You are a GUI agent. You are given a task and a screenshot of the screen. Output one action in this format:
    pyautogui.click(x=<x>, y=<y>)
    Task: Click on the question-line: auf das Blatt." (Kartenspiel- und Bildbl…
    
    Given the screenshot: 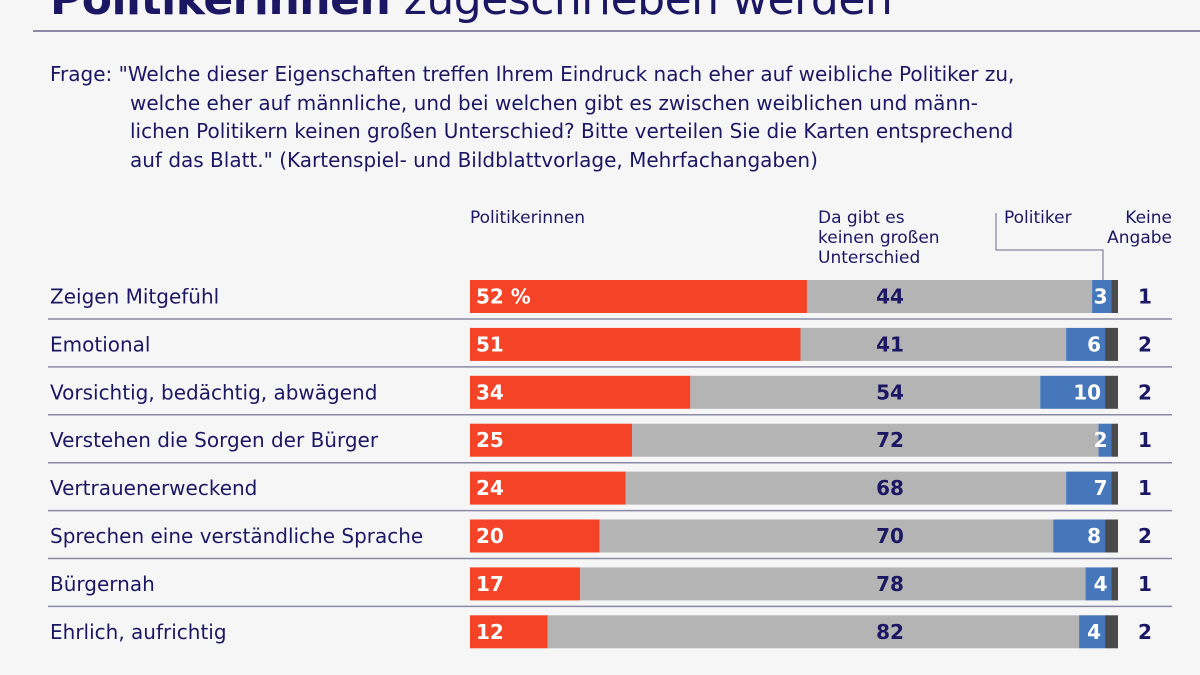 What is the action you would take?
    pyautogui.click(x=474, y=159)
    